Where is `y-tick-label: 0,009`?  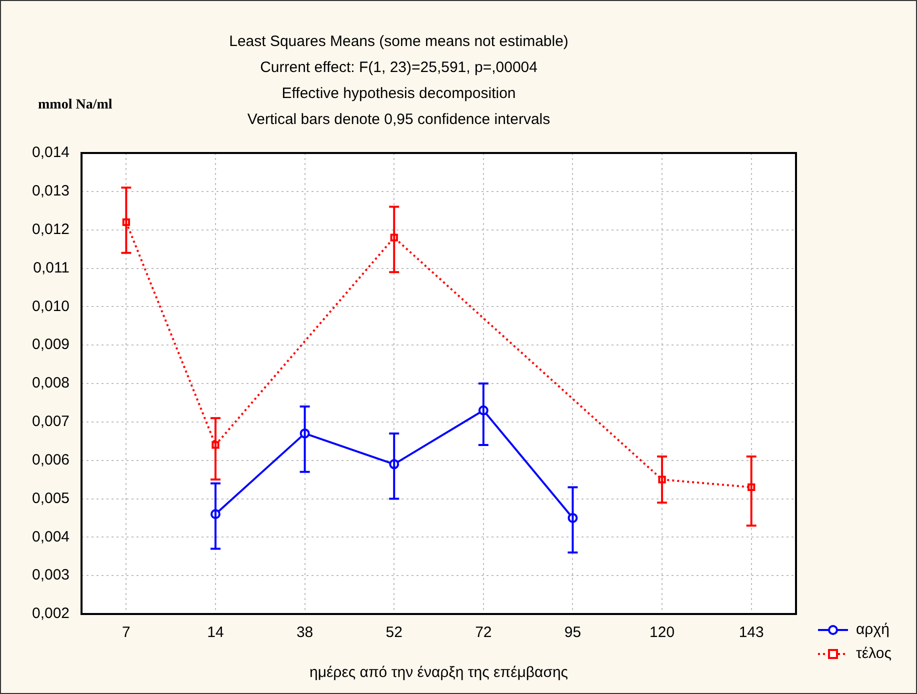
y-tick-label: 0,009 is located at coordinates (51, 345).